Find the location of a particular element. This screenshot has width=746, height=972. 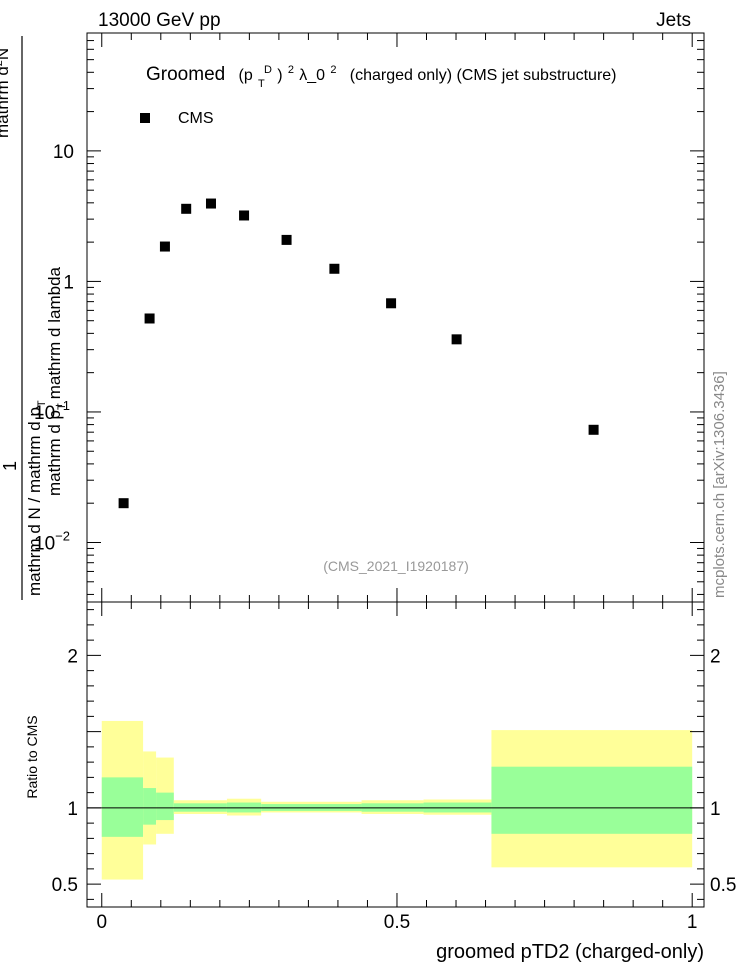

watermark: mcplots.cern.ch [arXiv:1306.3436] is located at coordinates (719, 484).